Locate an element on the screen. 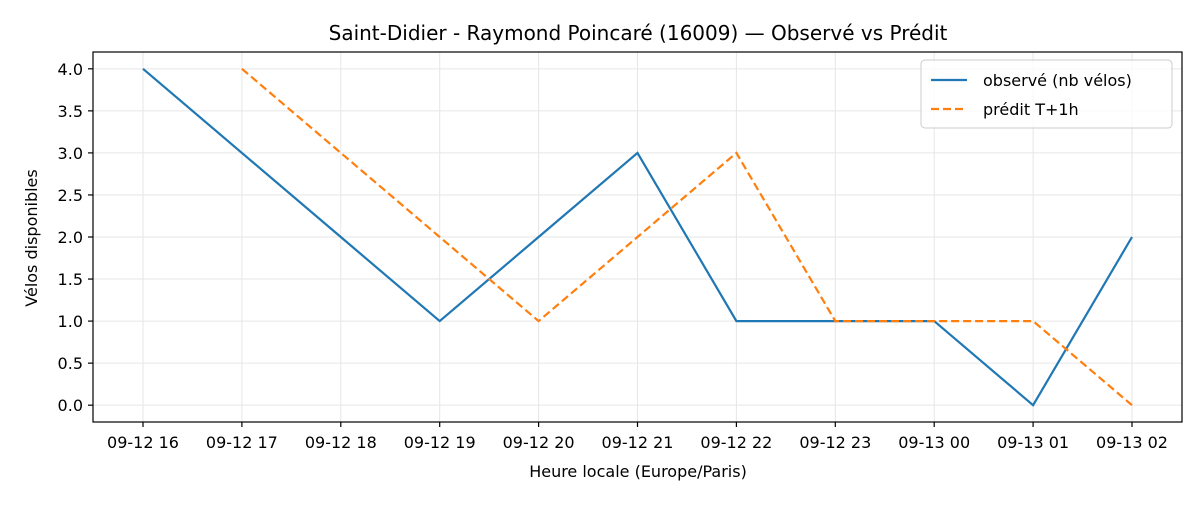 This screenshot has width=1204, height=508. y-tick-label: 0.5 is located at coordinates (70, 363).